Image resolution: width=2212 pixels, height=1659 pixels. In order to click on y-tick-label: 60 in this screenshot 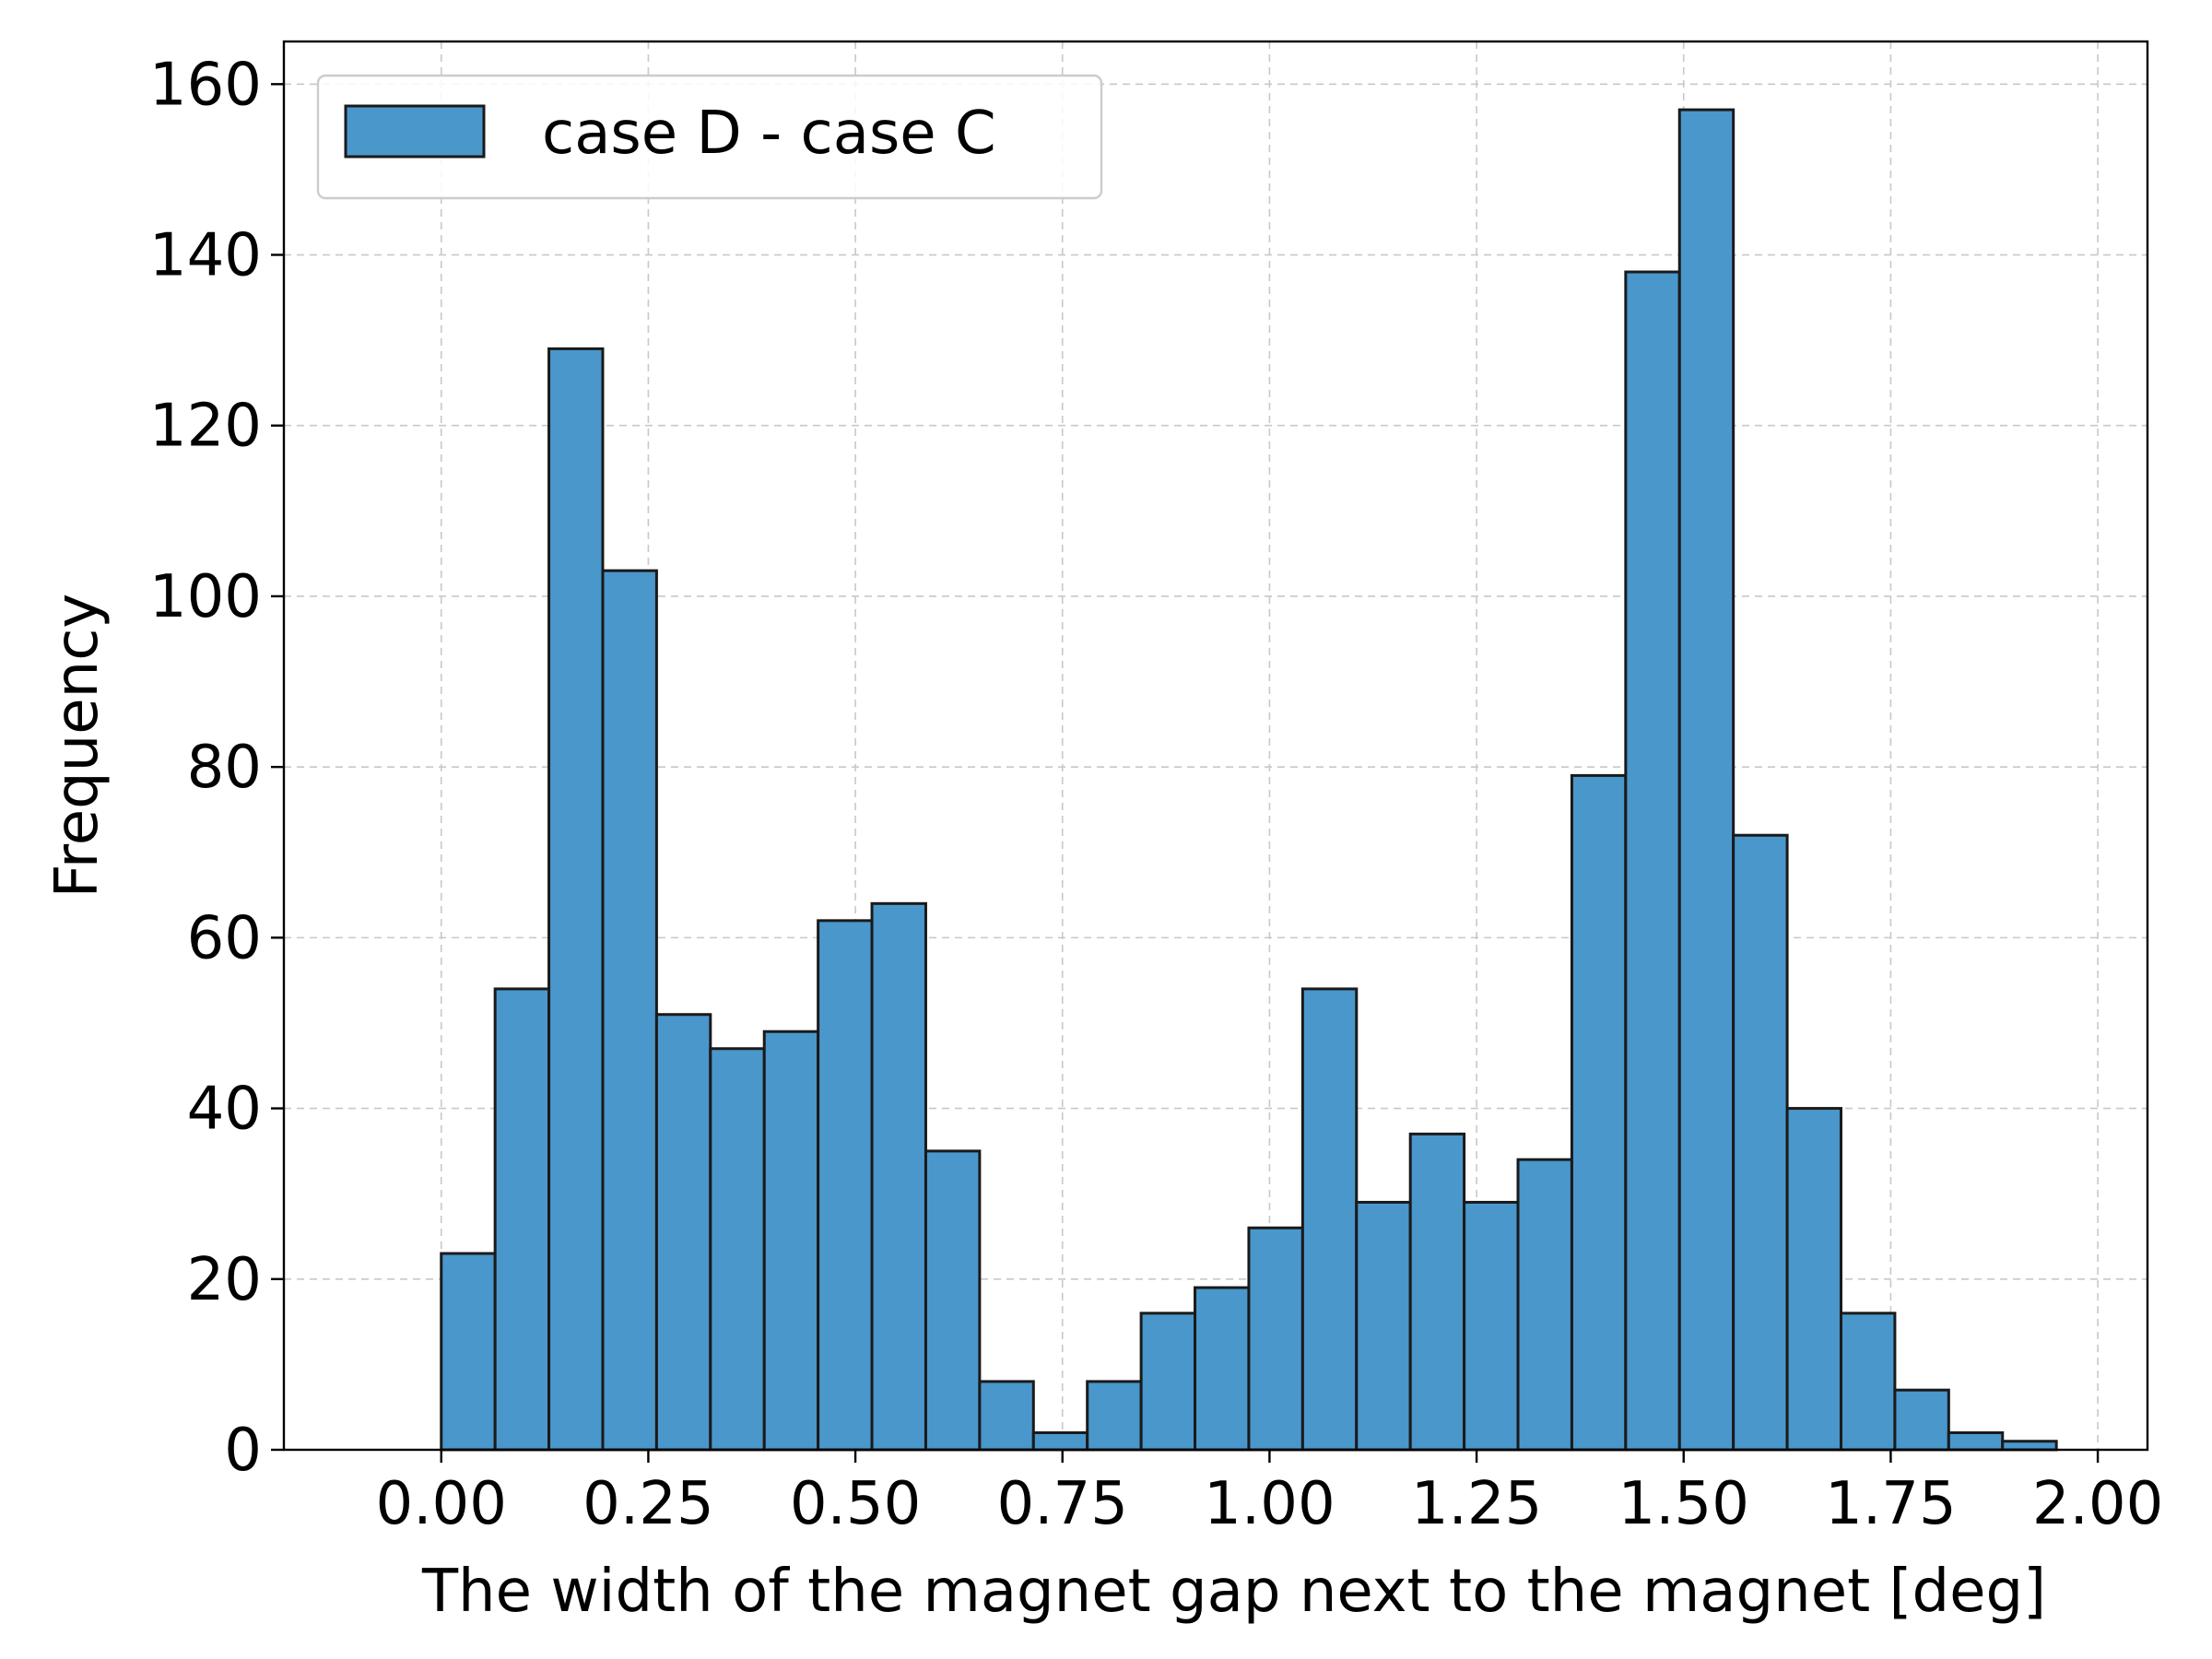, I will do `click(224, 938)`.